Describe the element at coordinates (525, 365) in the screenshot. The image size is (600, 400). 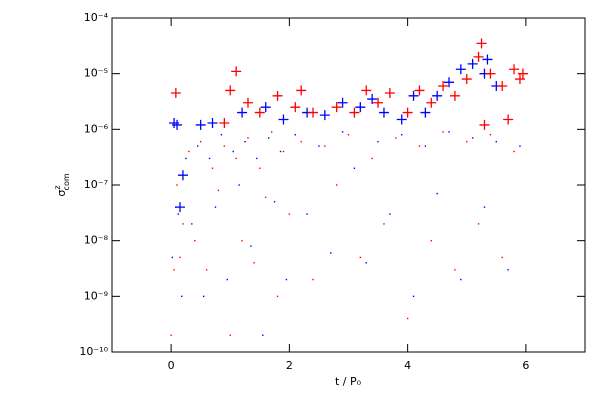
I see `x-tick-label: 6` at that location.